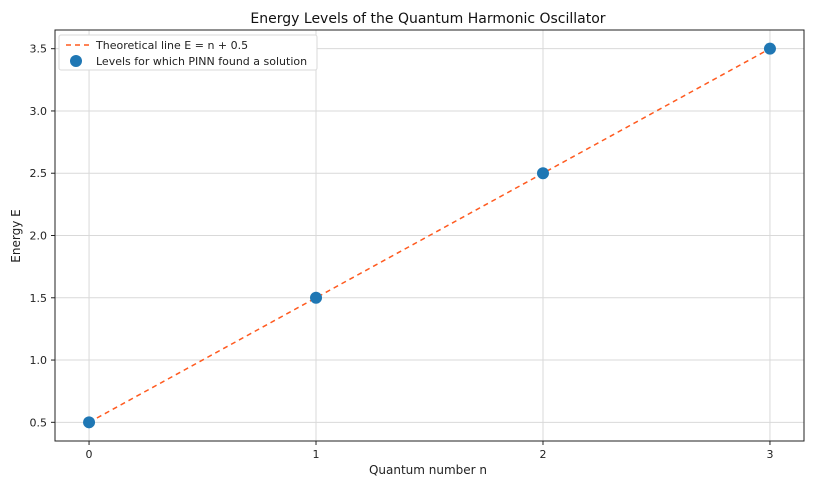 The width and height of the screenshot is (816, 489). Describe the element at coordinates (171, 45) in the screenshot. I see `legend-line-label: Theoretical line E = n + 0.5` at that location.